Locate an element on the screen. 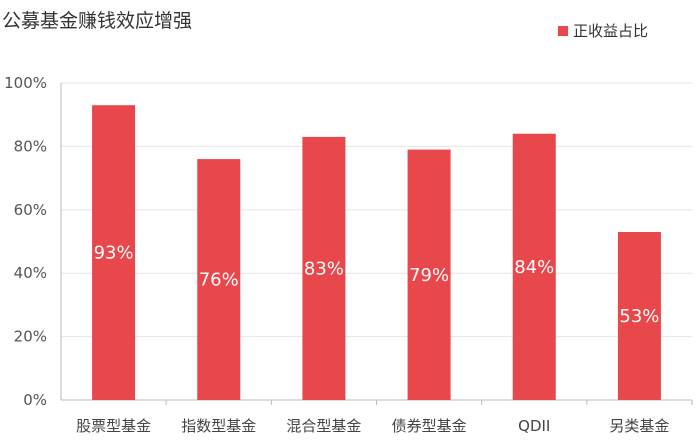 This screenshot has width=700, height=442. data-label: 84% is located at coordinates (534, 267).